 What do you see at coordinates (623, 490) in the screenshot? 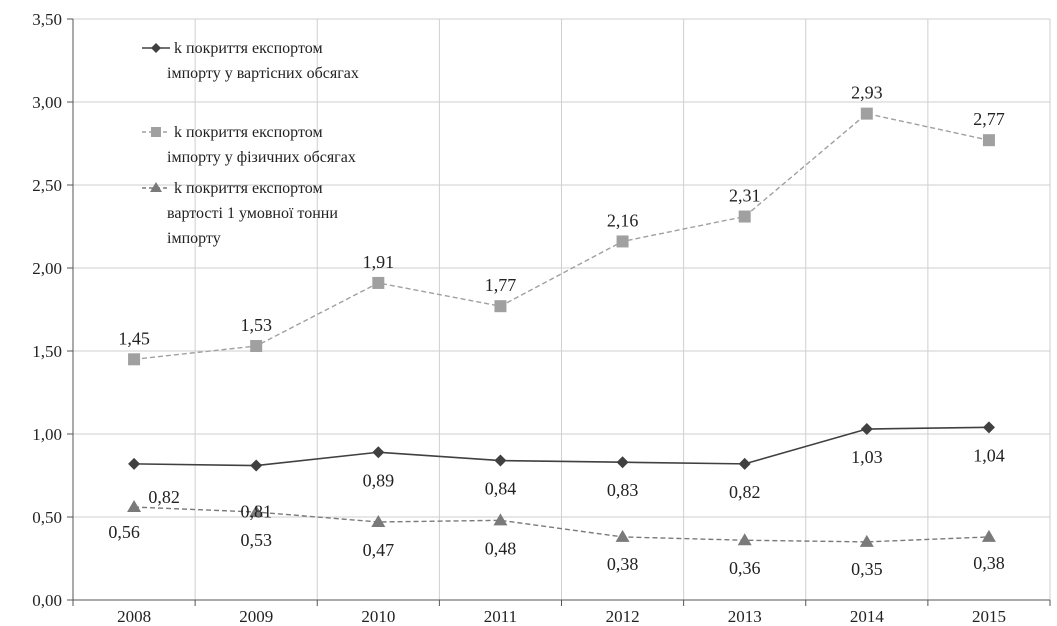
I see `data-label: 0,83` at bounding box center [623, 490].